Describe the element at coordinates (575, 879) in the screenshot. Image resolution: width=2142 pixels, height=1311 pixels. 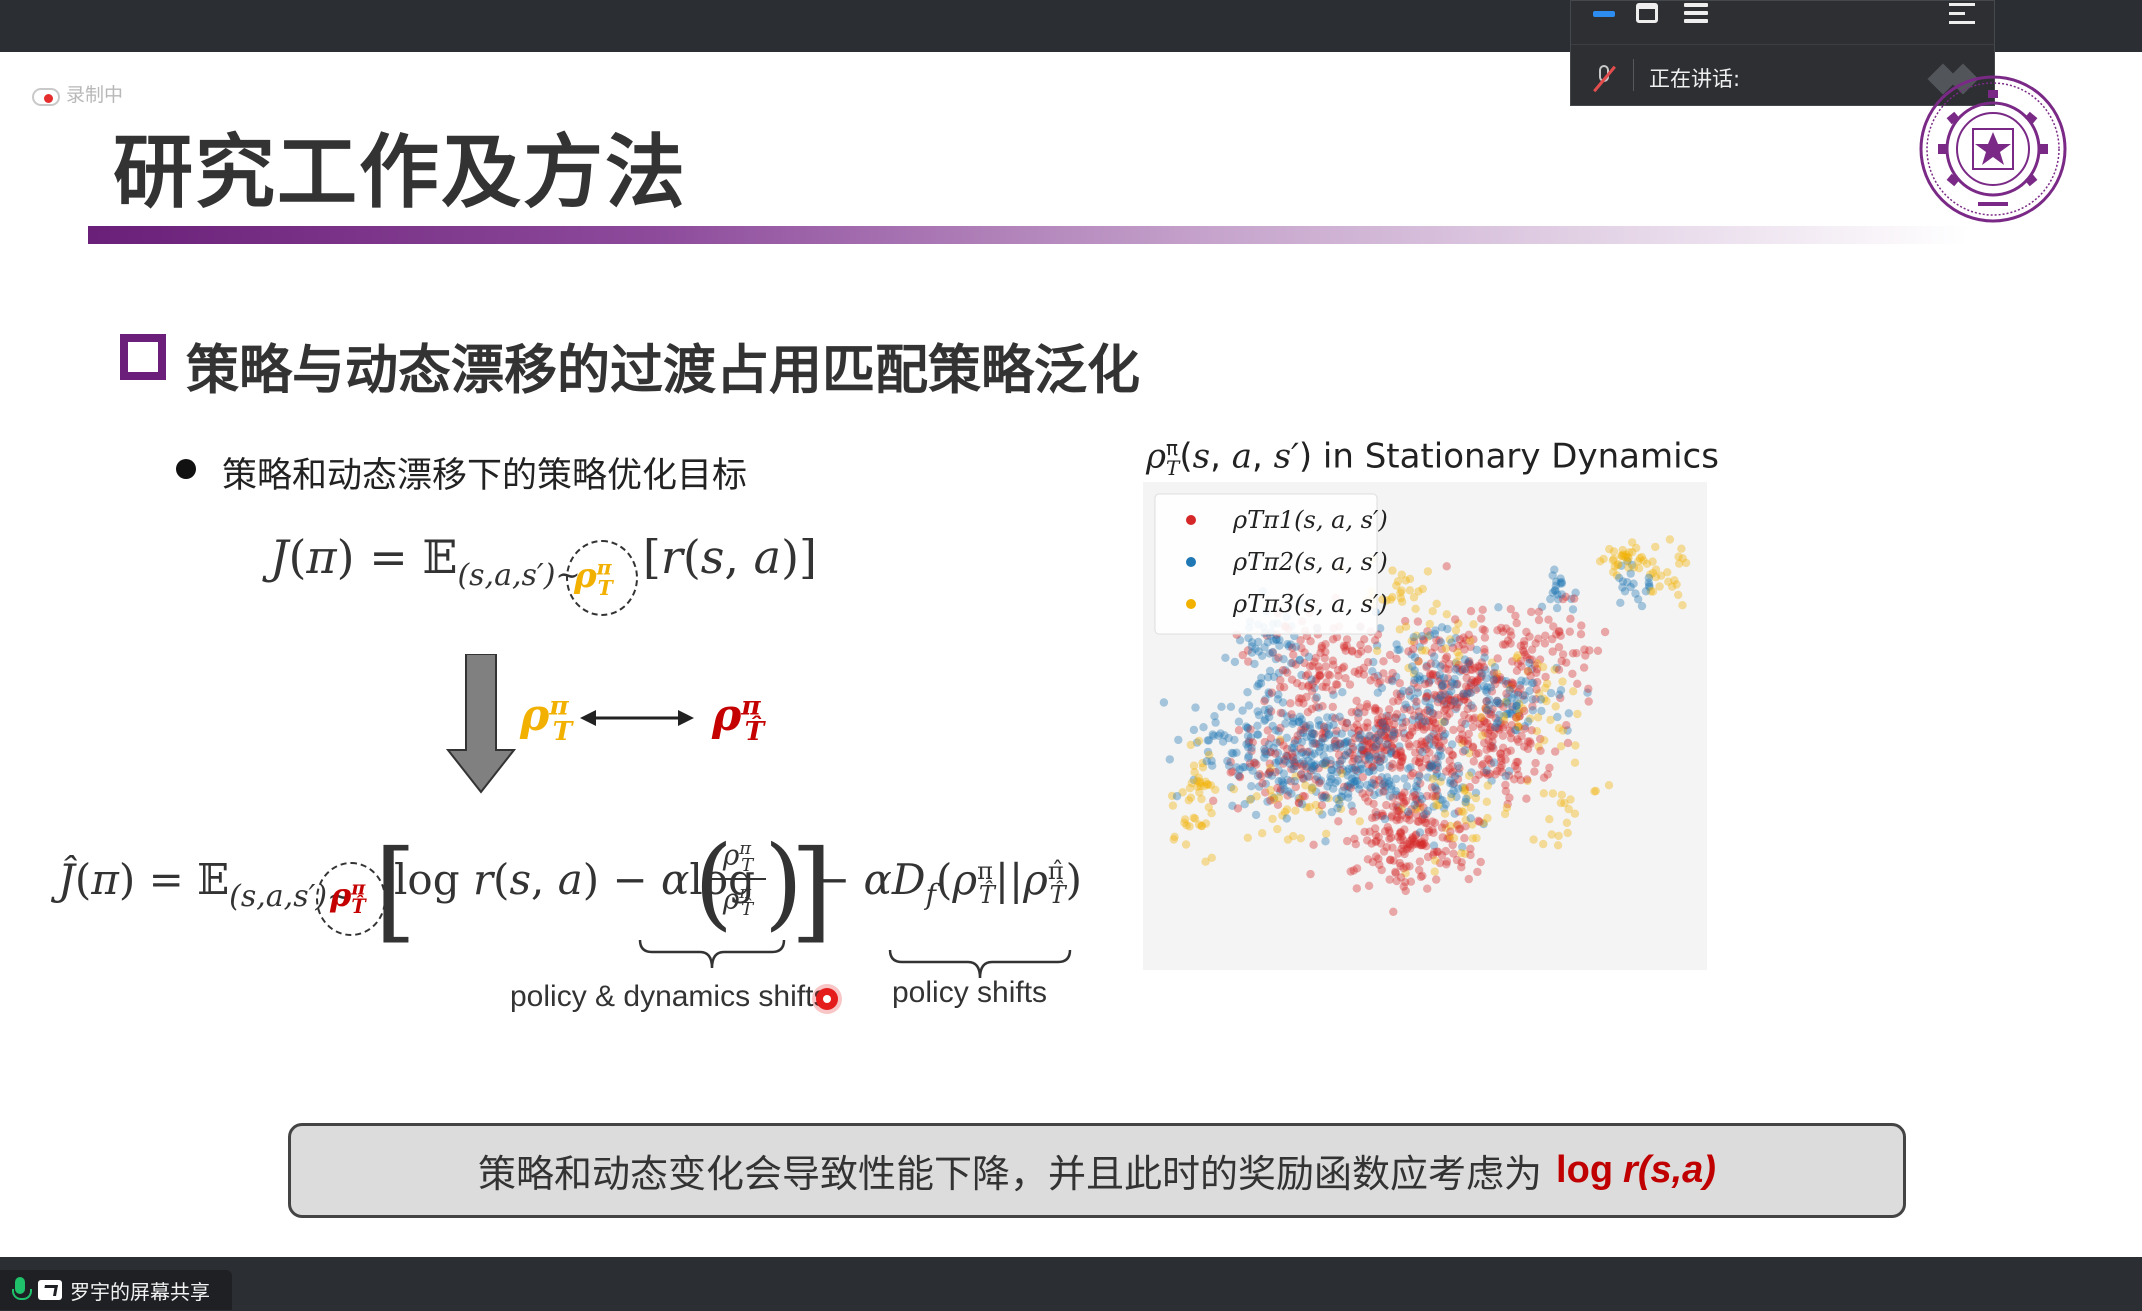
I see `log-reward-term: log r(s, a) − αlog` at that location.